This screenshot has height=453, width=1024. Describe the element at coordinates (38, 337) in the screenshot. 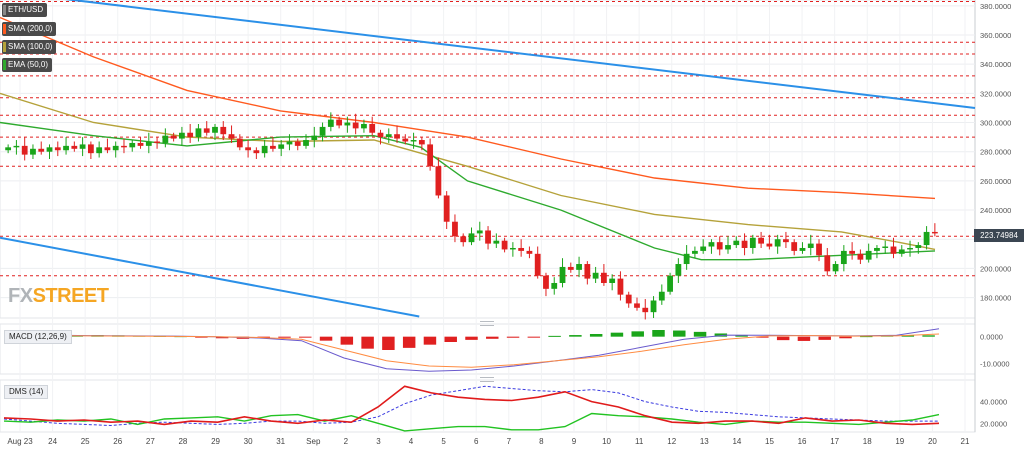

I see `macd-panel-label: MACD (12,26,9)` at that location.